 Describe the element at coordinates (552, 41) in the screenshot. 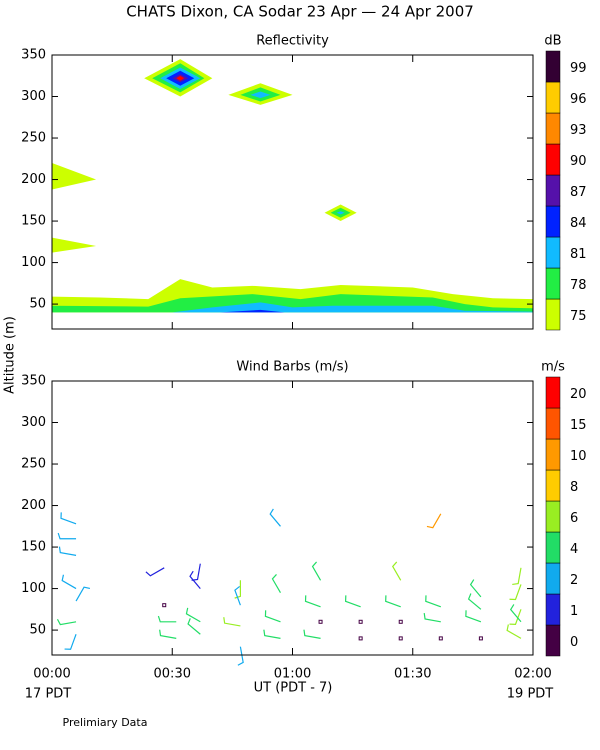

I see `colorbar-title: dB` at that location.